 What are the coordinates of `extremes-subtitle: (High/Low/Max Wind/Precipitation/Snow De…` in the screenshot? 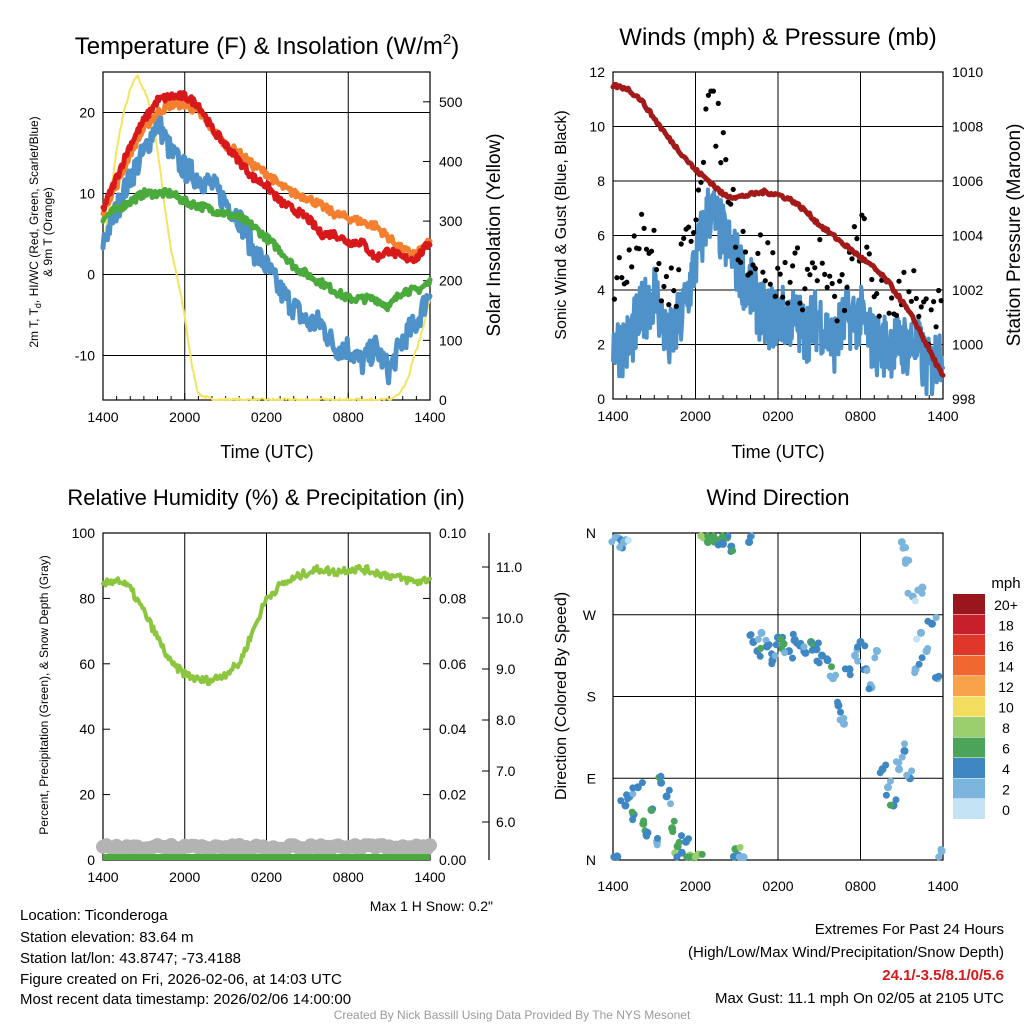 It's located at (846, 952).